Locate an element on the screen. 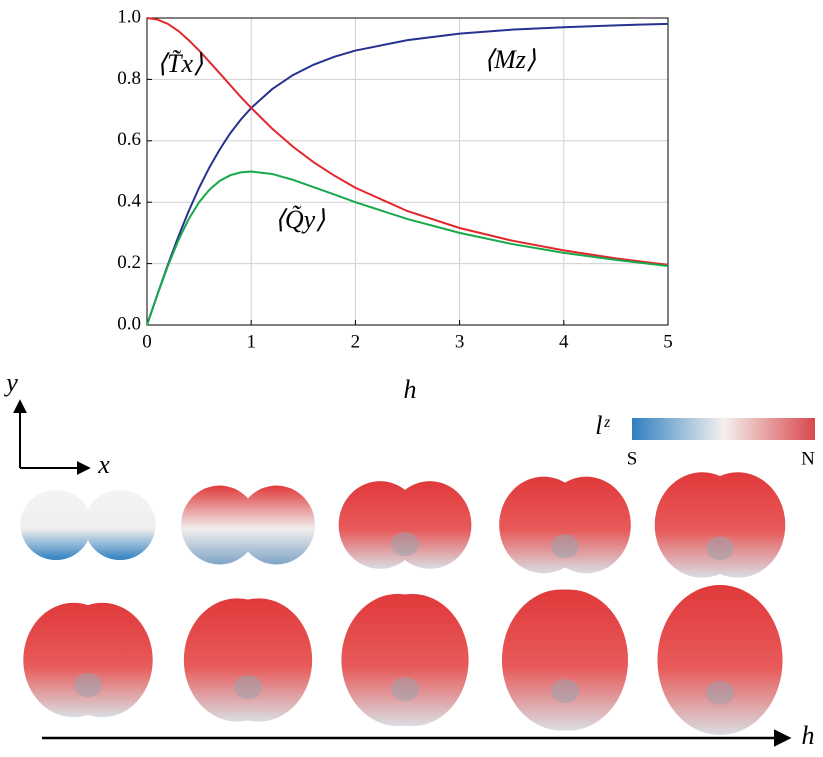 The width and height of the screenshot is (823, 757). series-label: ⟨T̃x⟩ is located at coordinates (180, 63).